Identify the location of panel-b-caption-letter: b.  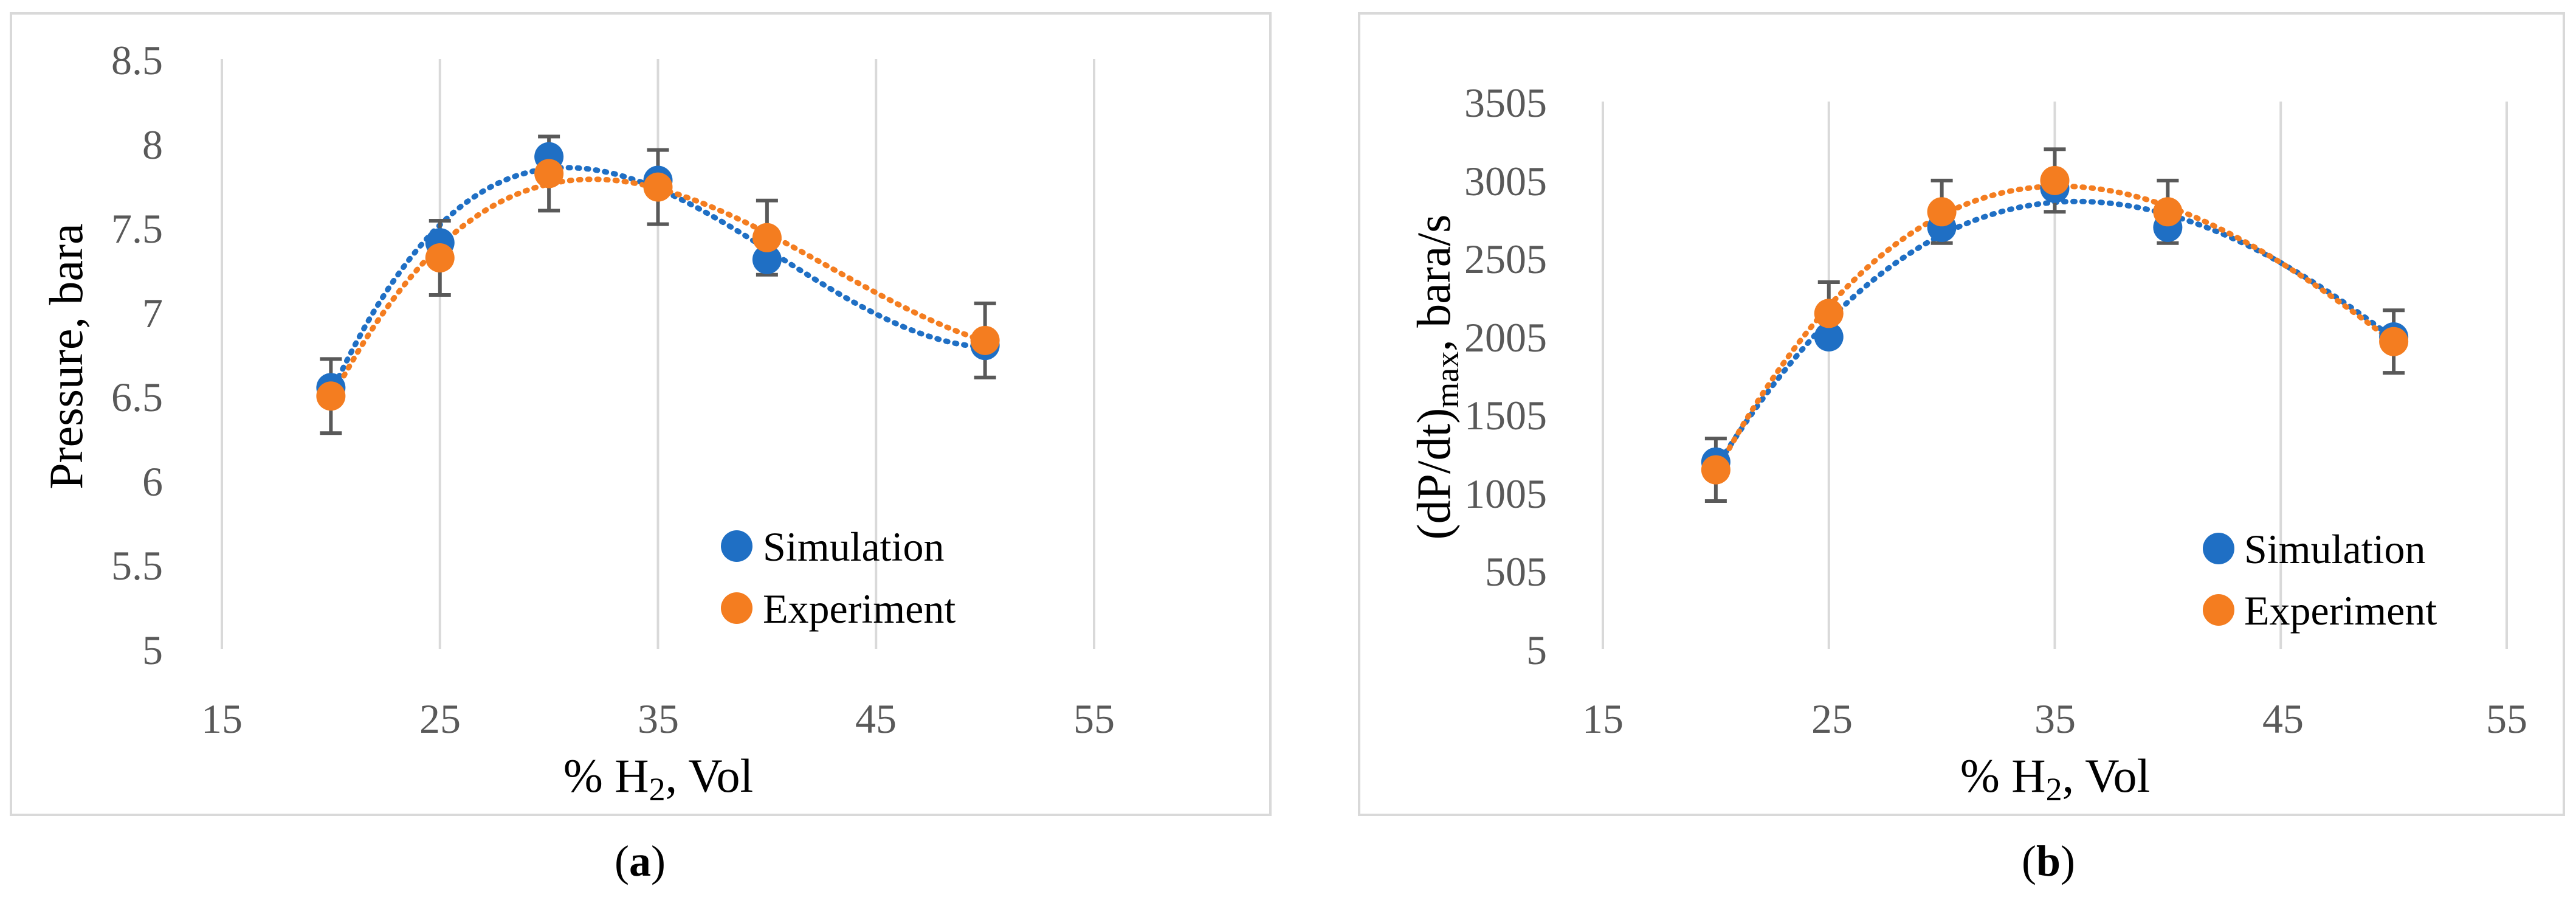
(2048, 861).